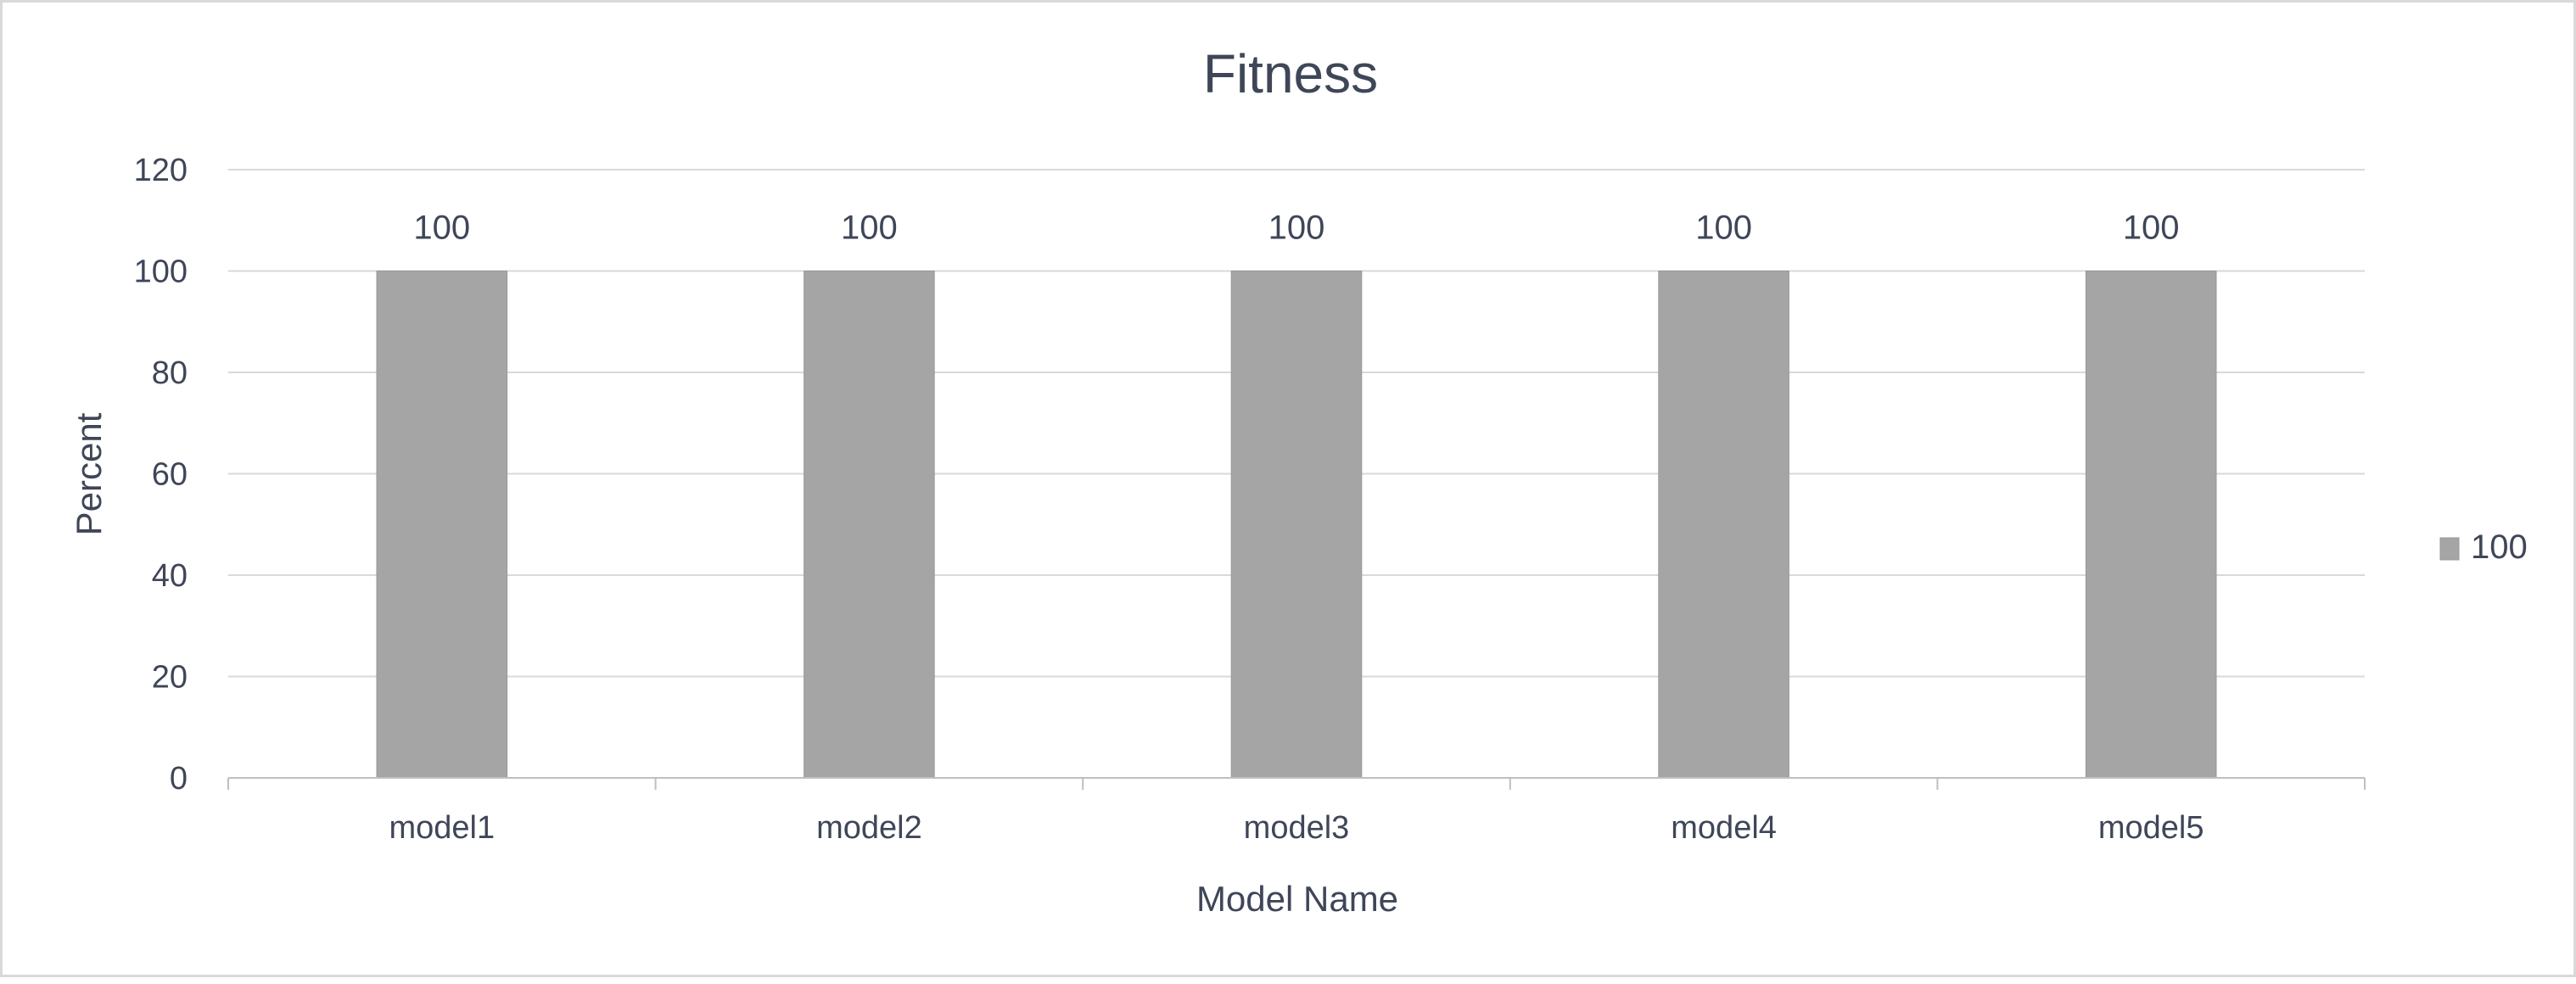 The height and width of the screenshot is (984, 2576). I want to click on data-label-model5: 100, so click(2151, 228).